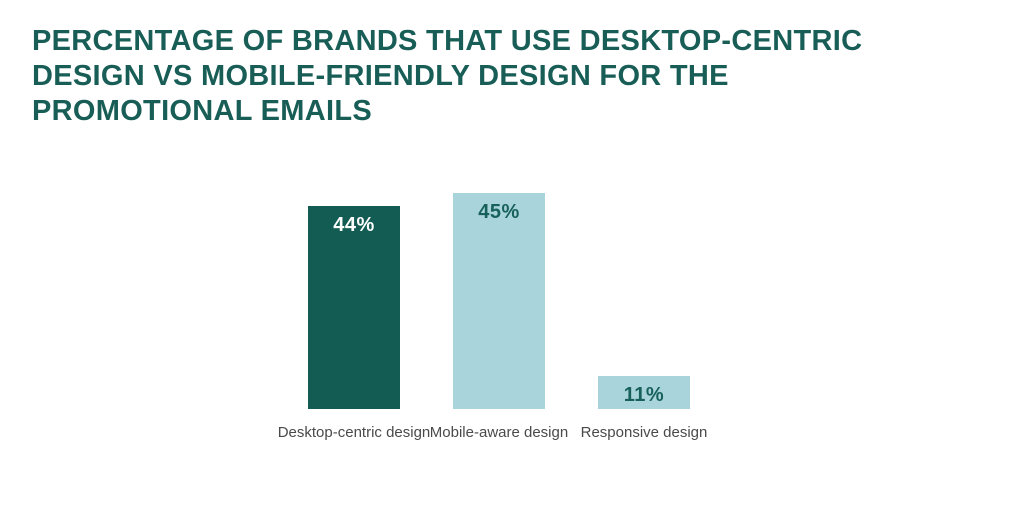 This screenshot has height=521, width=1024. I want to click on bar-responsive: 11%, so click(644, 392).